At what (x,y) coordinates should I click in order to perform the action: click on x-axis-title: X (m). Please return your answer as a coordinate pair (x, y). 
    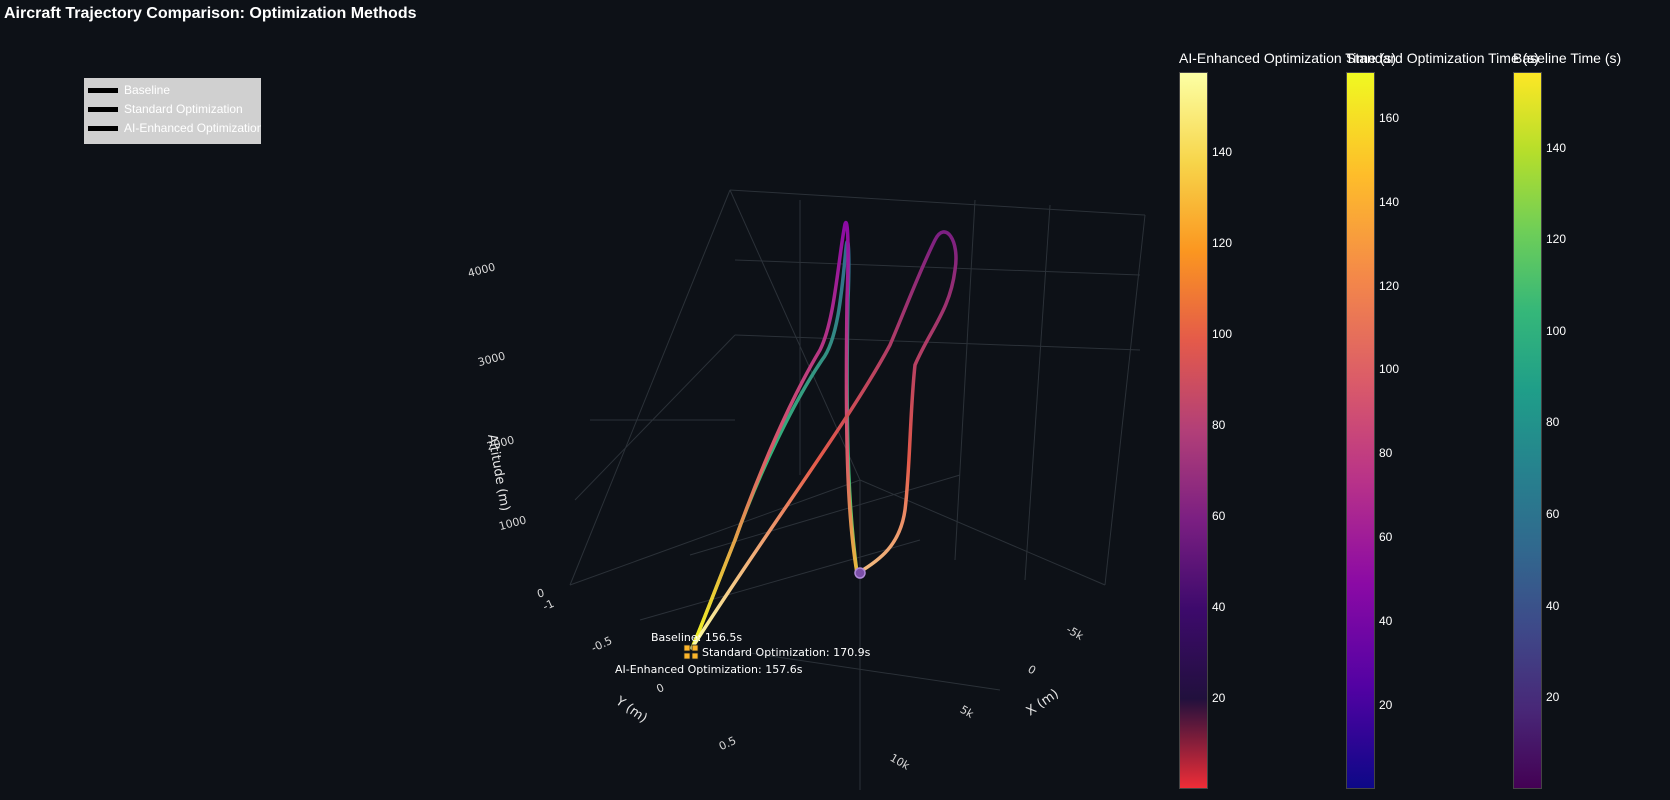
    Looking at the image, I should click on (1043, 702).